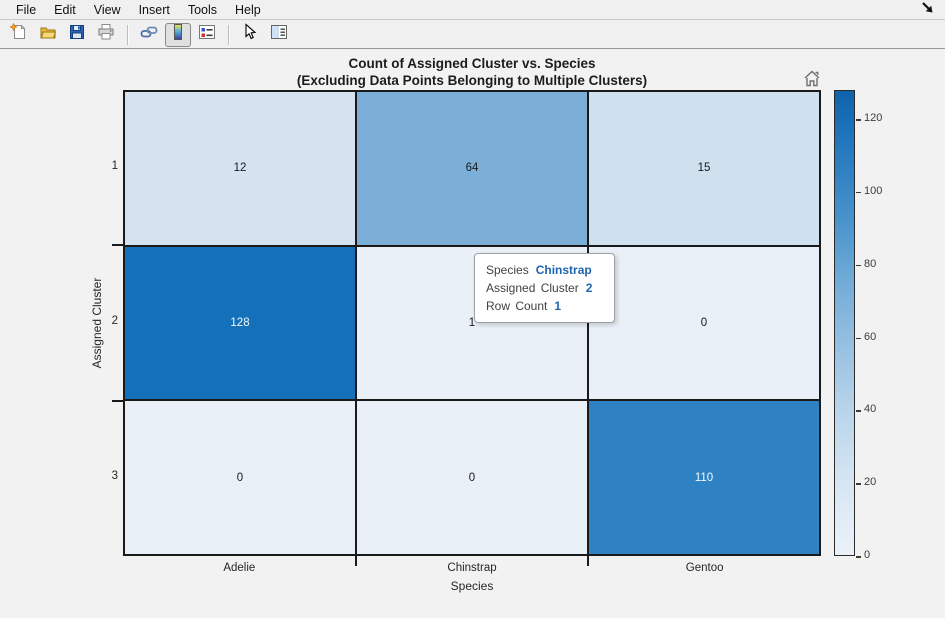  I want to click on datatip-row: Species Chinstrap, so click(544, 270).